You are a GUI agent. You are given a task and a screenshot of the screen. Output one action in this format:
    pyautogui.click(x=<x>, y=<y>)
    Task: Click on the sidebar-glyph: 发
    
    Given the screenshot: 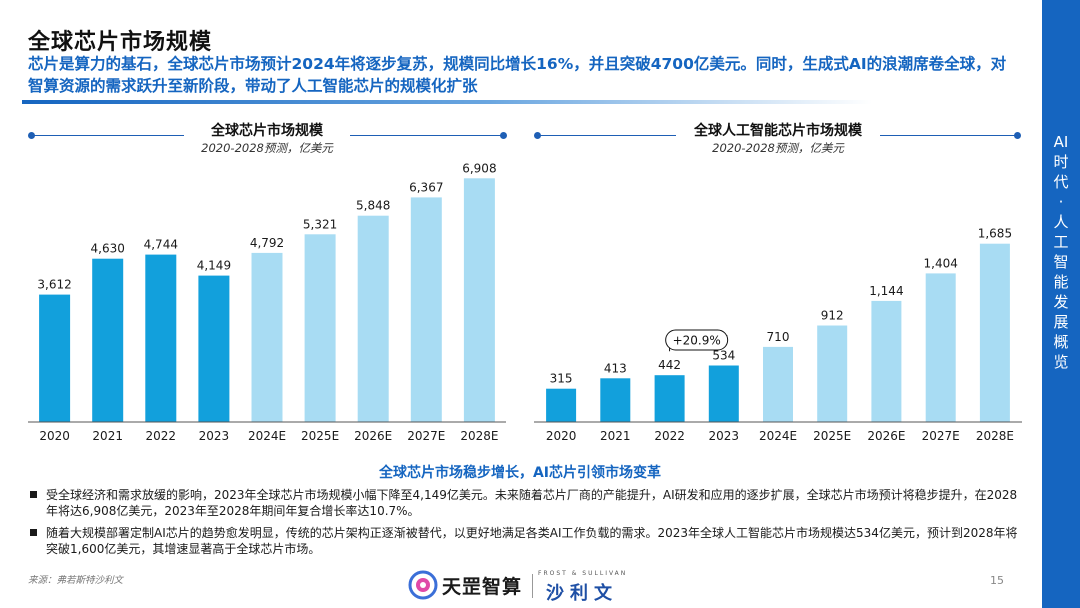 What is the action you would take?
    pyautogui.click(x=1061, y=302)
    